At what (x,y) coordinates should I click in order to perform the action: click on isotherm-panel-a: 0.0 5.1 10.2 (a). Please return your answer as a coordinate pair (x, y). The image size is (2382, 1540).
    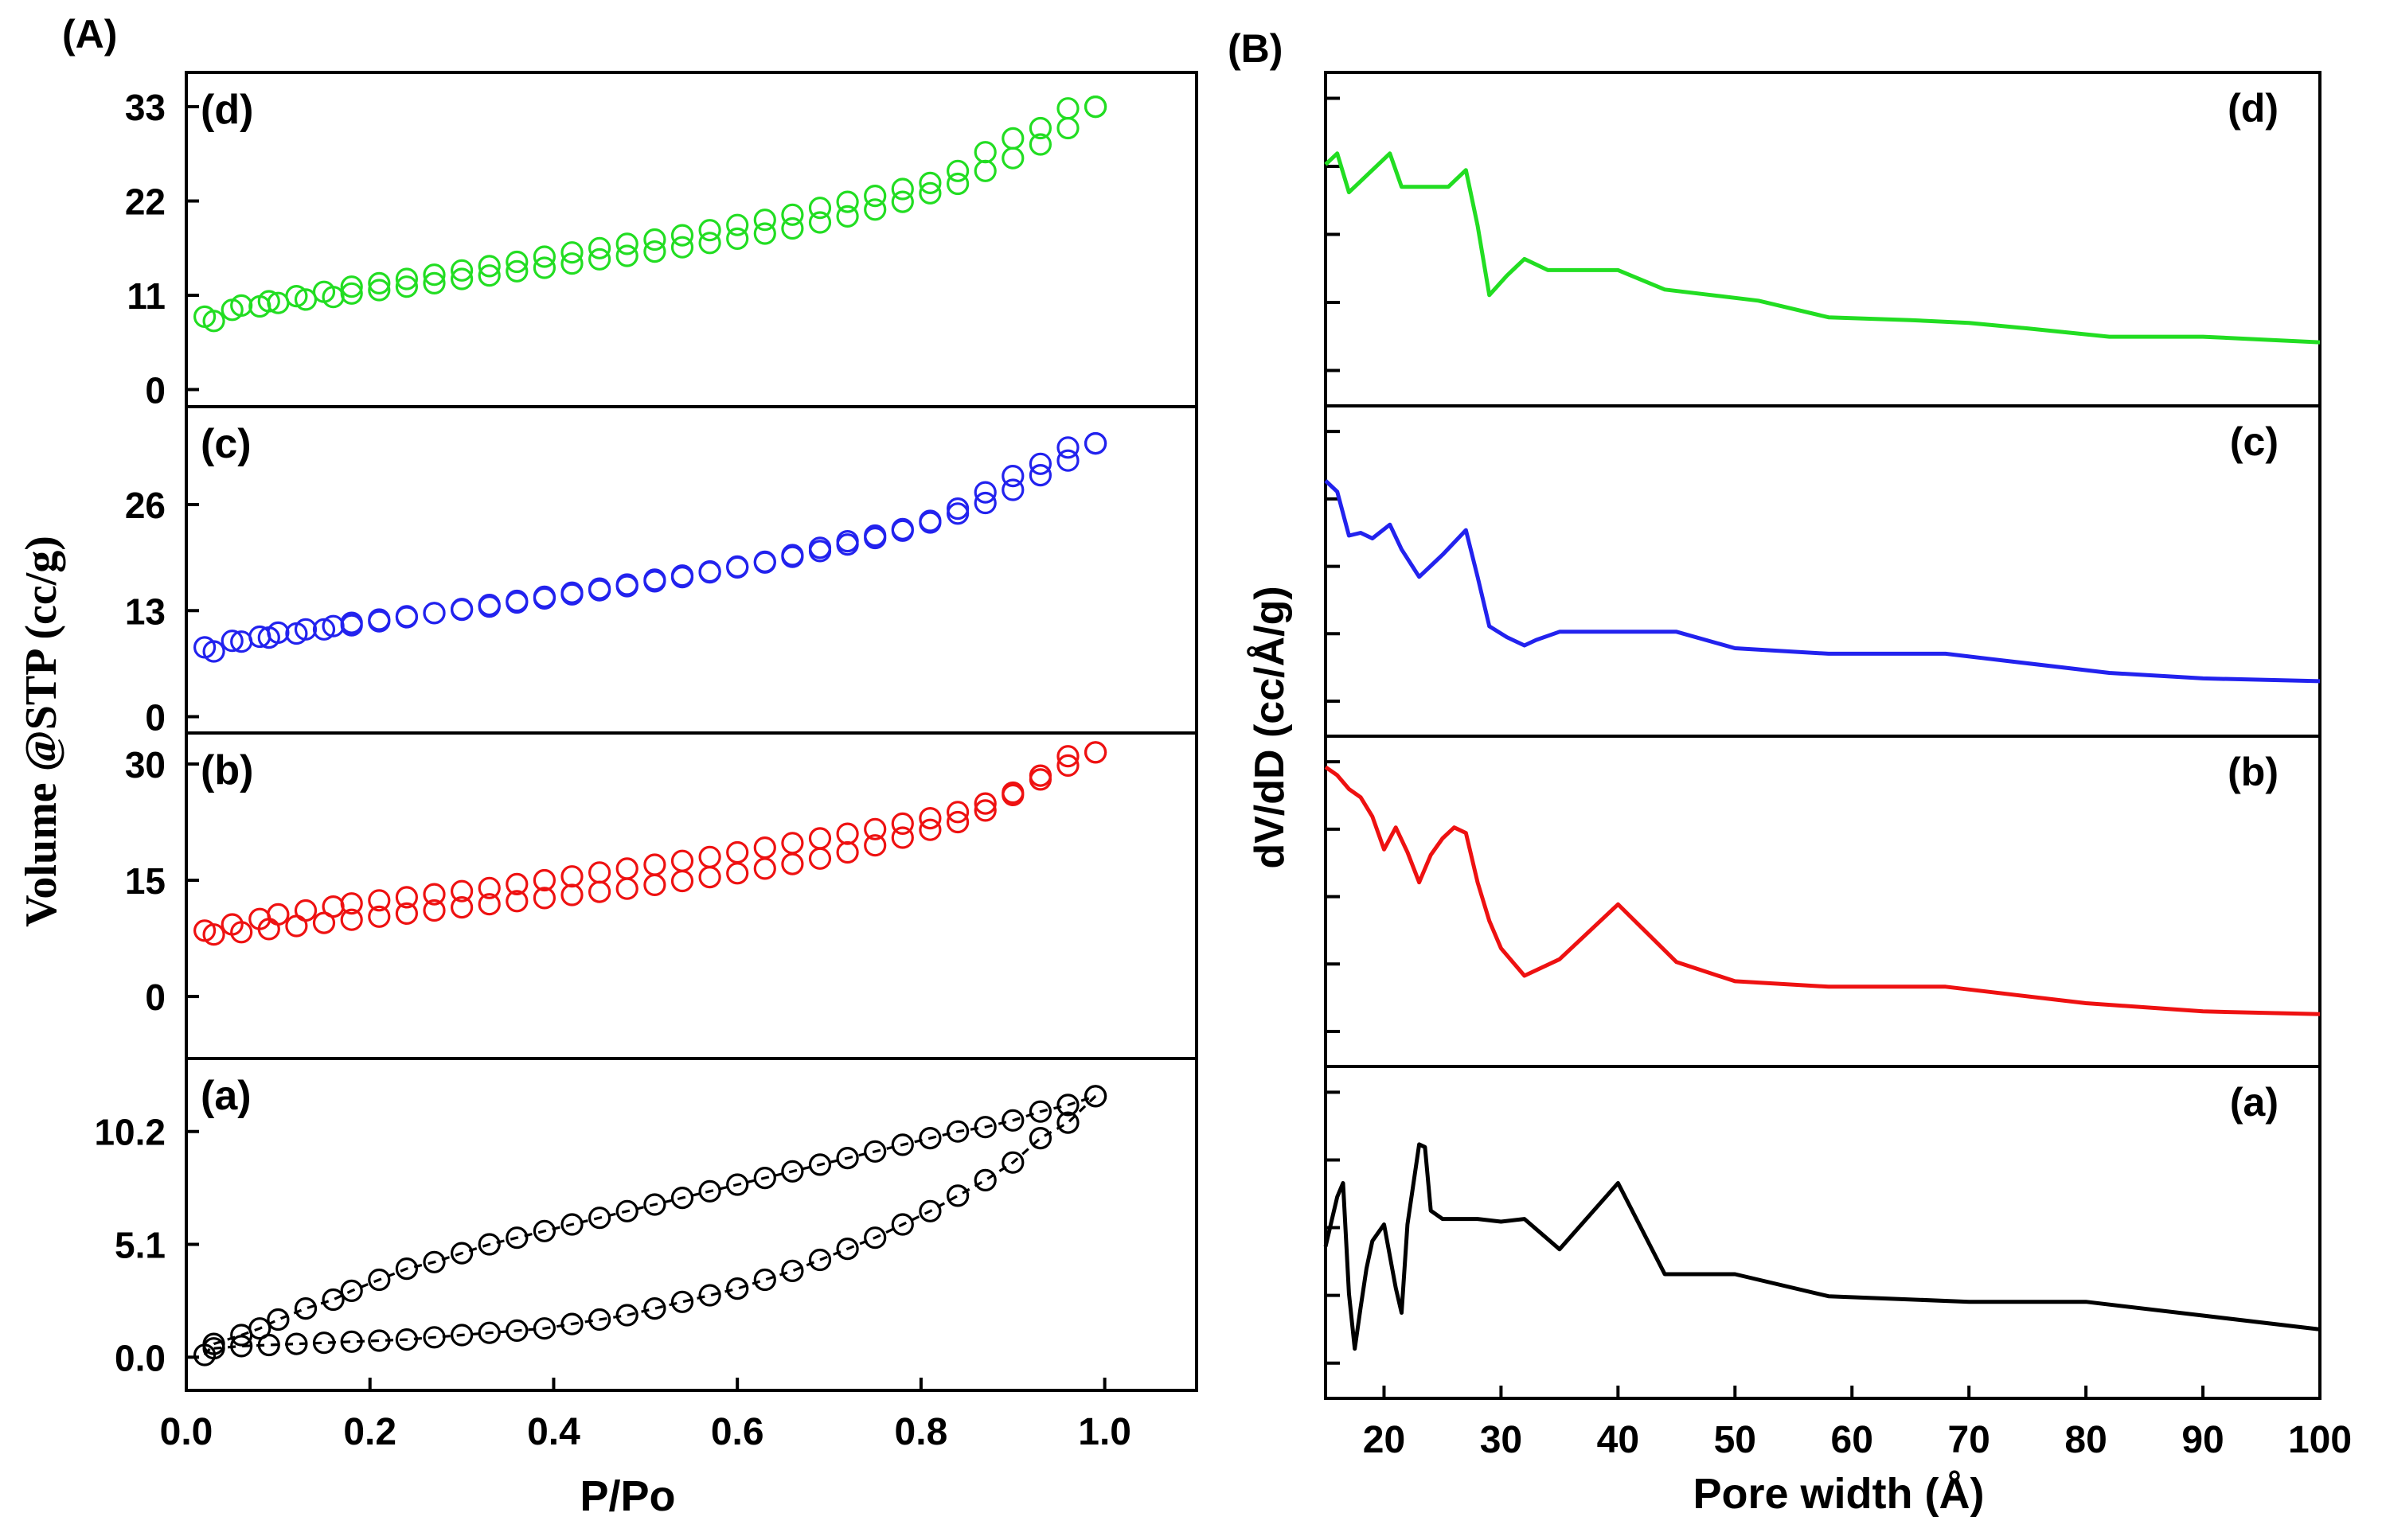
    Looking at the image, I should click on (646, 1224).